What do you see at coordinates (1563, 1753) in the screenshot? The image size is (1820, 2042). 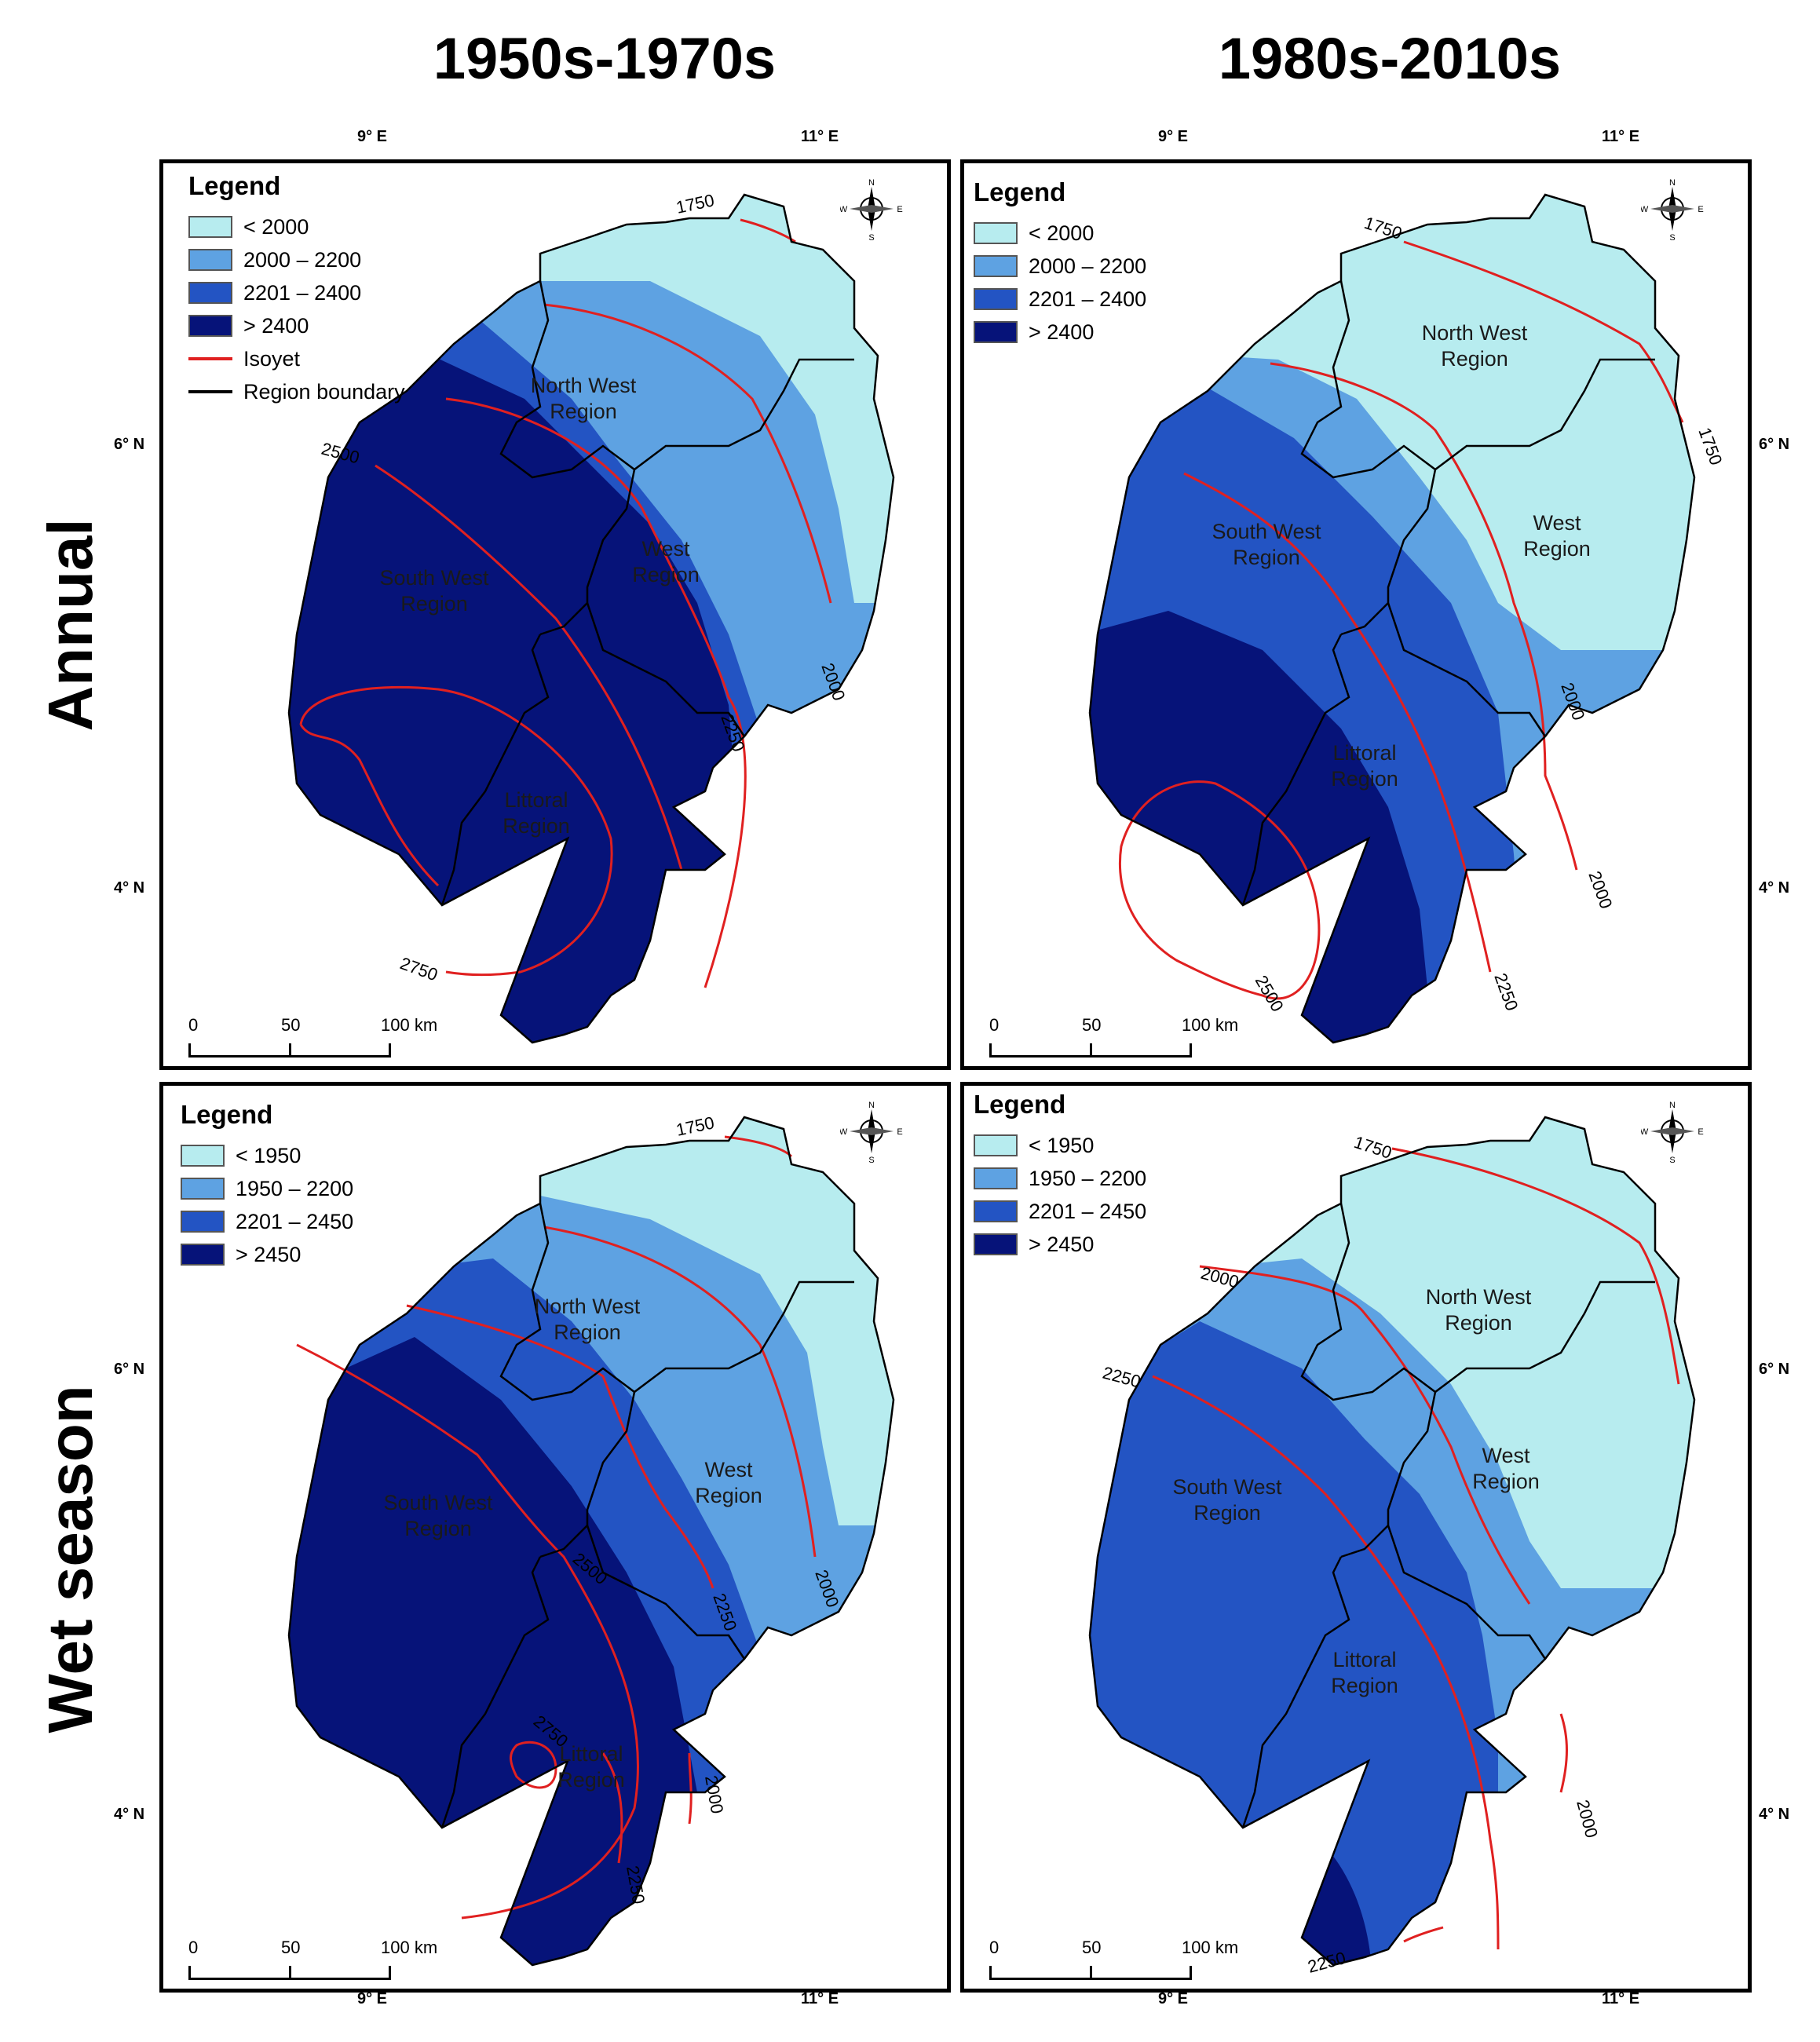 I see `isoyet-2000-south` at bounding box center [1563, 1753].